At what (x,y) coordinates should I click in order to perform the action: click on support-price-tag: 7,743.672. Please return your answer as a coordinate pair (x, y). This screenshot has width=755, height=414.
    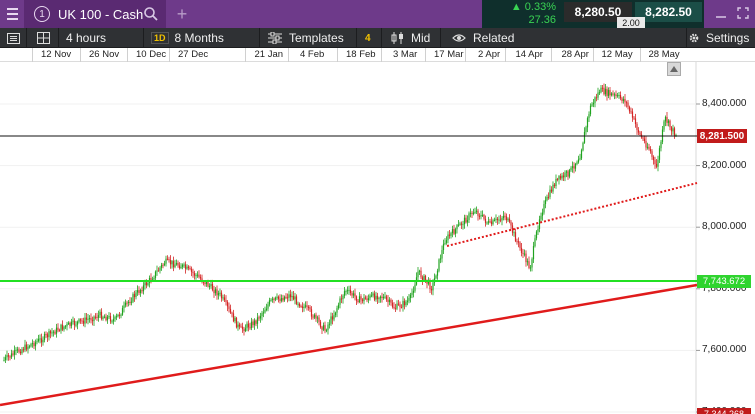
    Looking at the image, I should click on (724, 281).